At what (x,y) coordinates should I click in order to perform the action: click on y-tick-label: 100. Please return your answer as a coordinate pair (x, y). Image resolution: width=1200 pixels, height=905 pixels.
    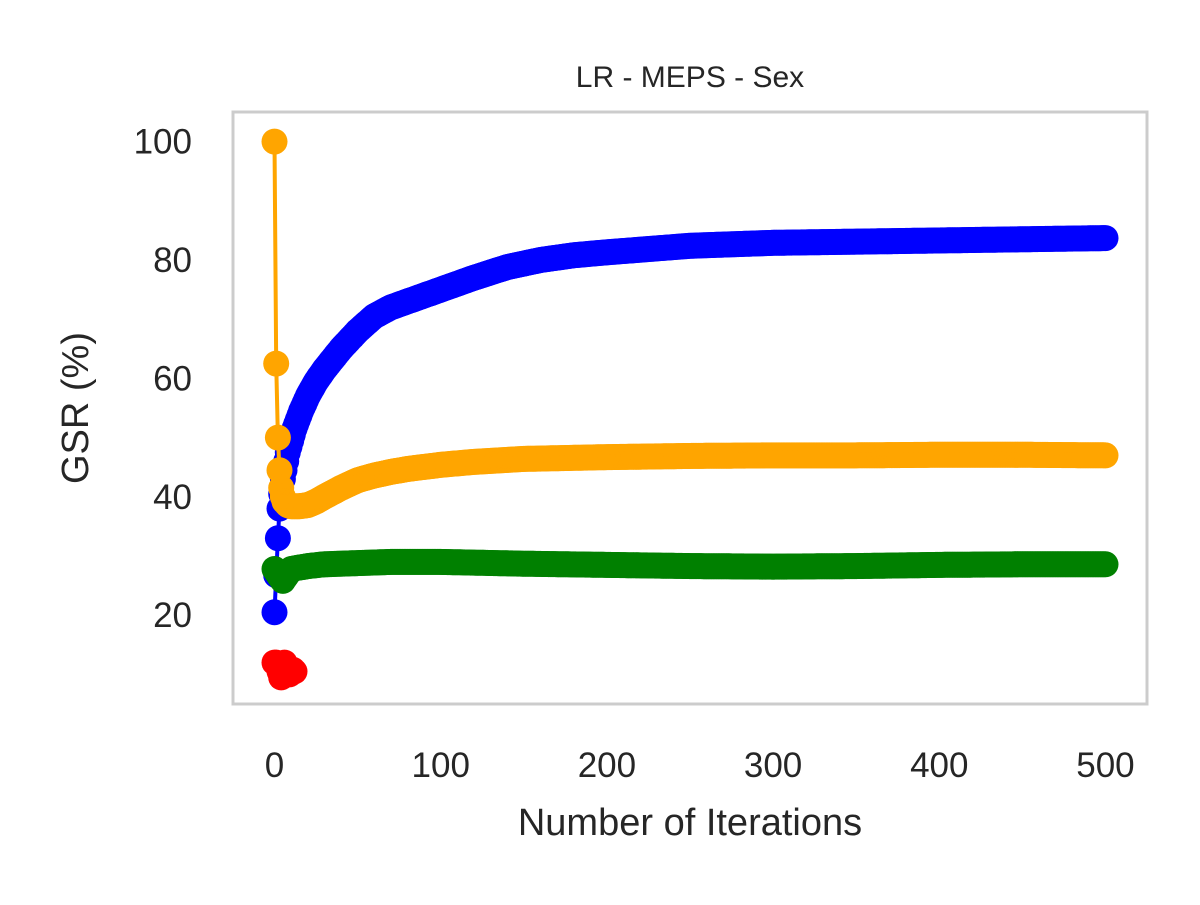
    Looking at the image, I should click on (163, 142).